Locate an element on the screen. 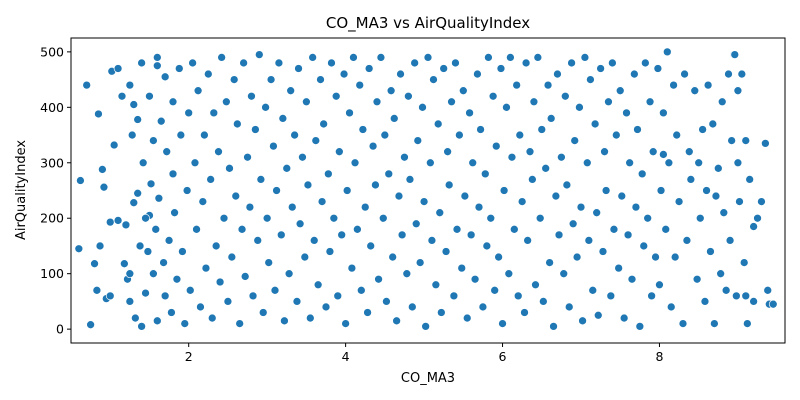 Image resolution: width=800 pixels, height=400 pixels. chart-title: CO_MA3 vs AirQualityIndex is located at coordinates (428, 23).